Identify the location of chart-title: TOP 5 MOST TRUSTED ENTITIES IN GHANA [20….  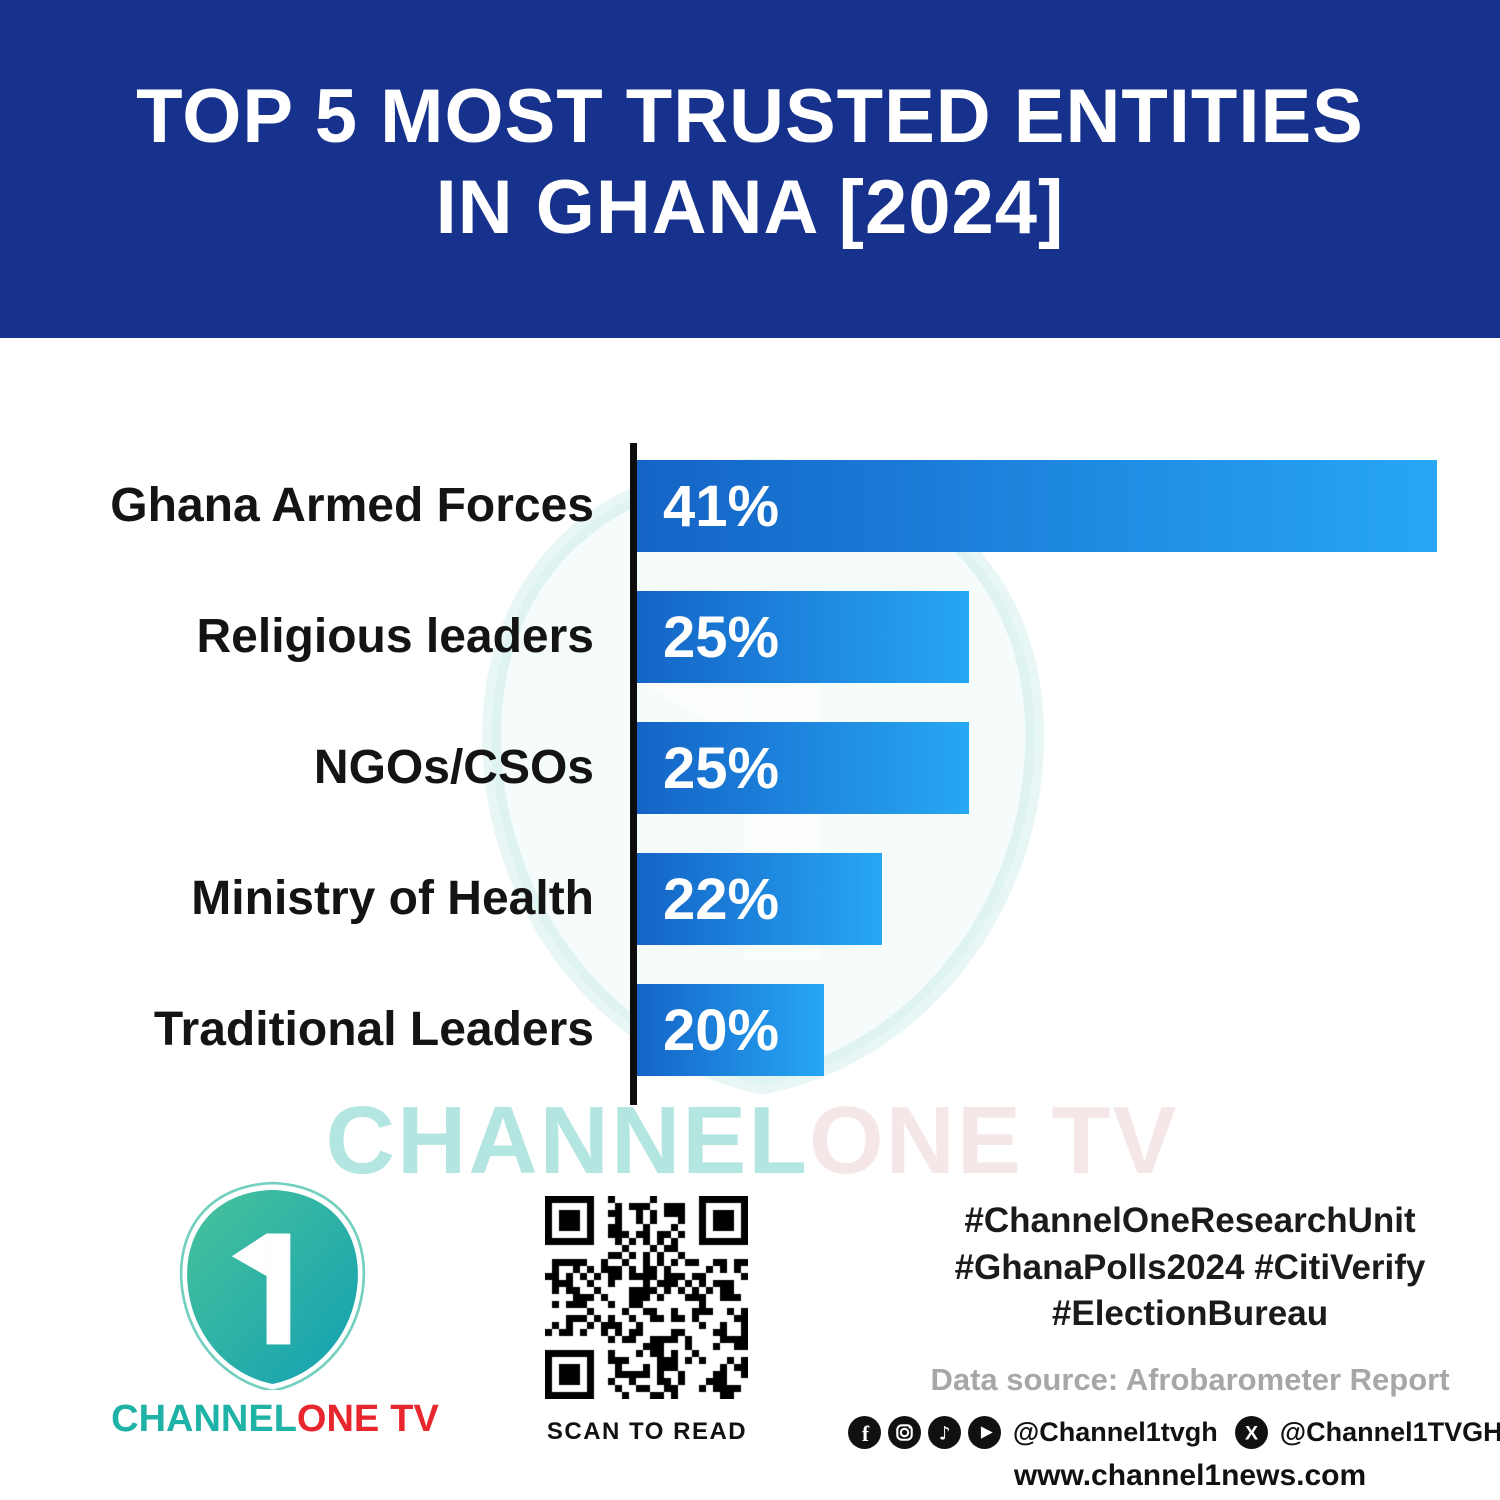
(750, 169).